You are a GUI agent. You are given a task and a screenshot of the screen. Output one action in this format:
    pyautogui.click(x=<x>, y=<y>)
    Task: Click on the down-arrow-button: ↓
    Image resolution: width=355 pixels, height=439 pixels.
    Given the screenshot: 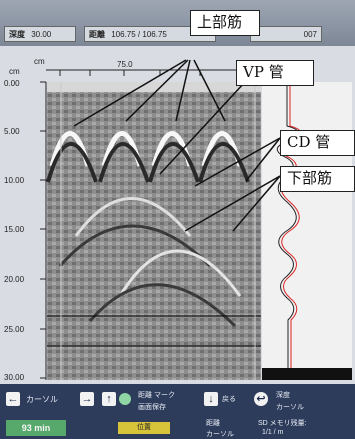 What is the action you would take?
    pyautogui.click(x=211, y=399)
    